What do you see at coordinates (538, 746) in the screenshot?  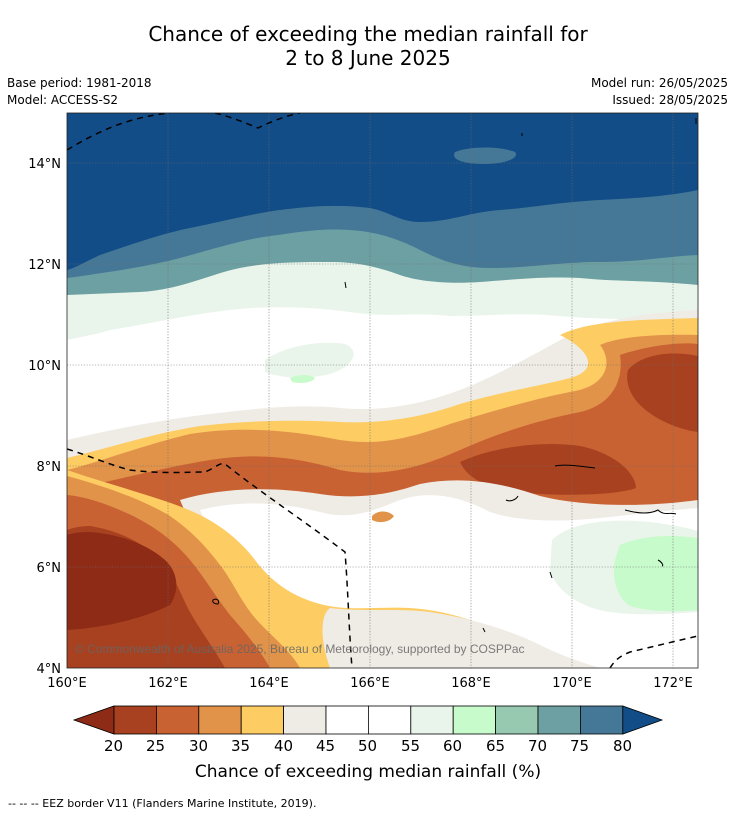 I see `colorbar-tick: 70` at bounding box center [538, 746].